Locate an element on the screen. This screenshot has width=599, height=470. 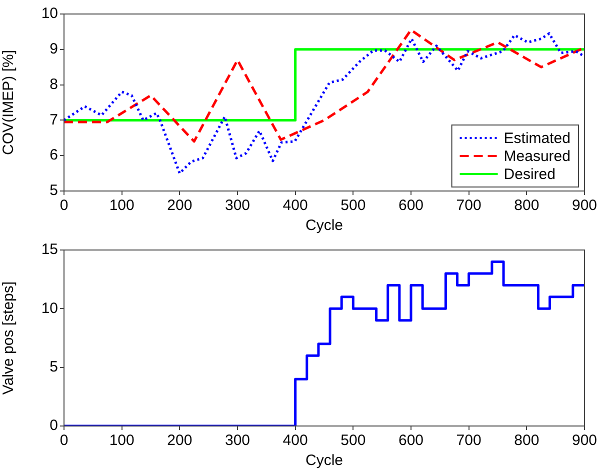
y-tick-label: 0 is located at coordinates (54, 425).